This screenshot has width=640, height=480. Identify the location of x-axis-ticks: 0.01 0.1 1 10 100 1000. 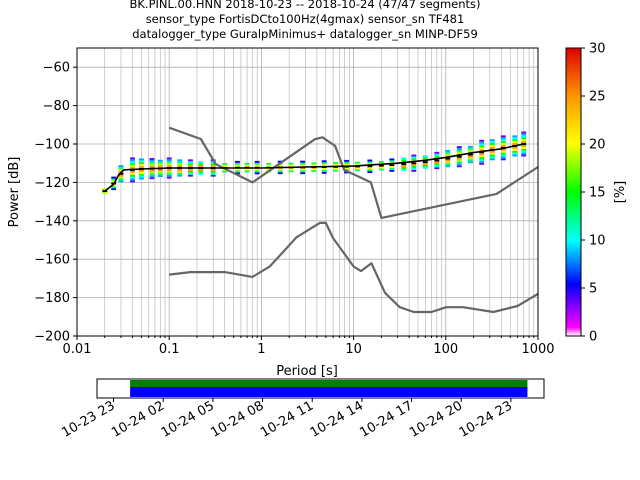
(309, 346).